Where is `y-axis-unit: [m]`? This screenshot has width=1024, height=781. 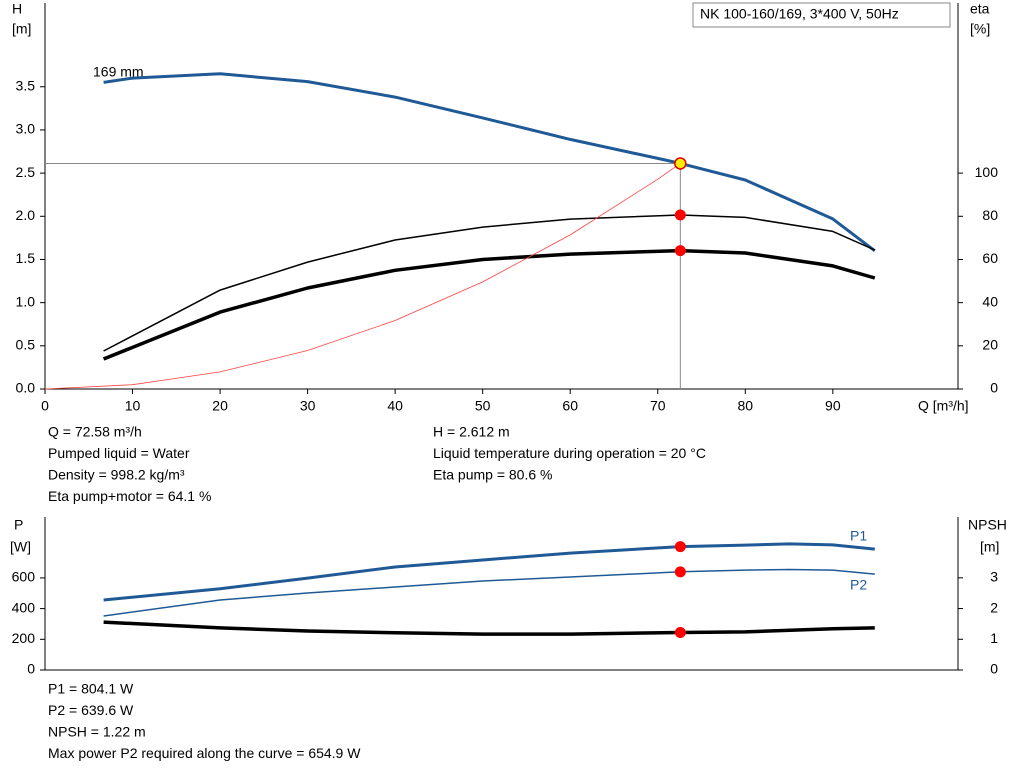
y-axis-unit: [m] is located at coordinates (21, 29).